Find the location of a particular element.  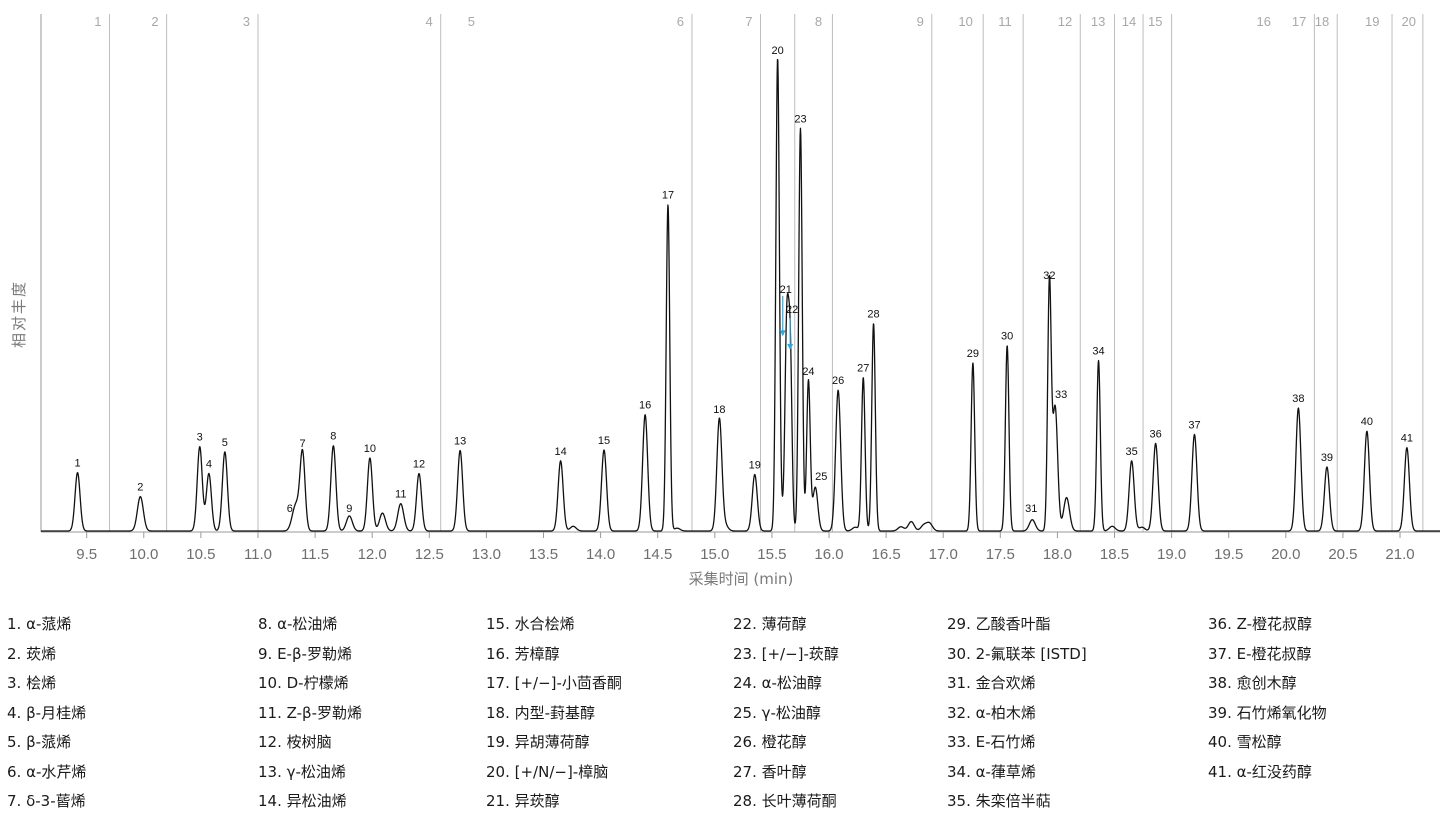

peak-label-12: 12 is located at coordinates (419, 465).